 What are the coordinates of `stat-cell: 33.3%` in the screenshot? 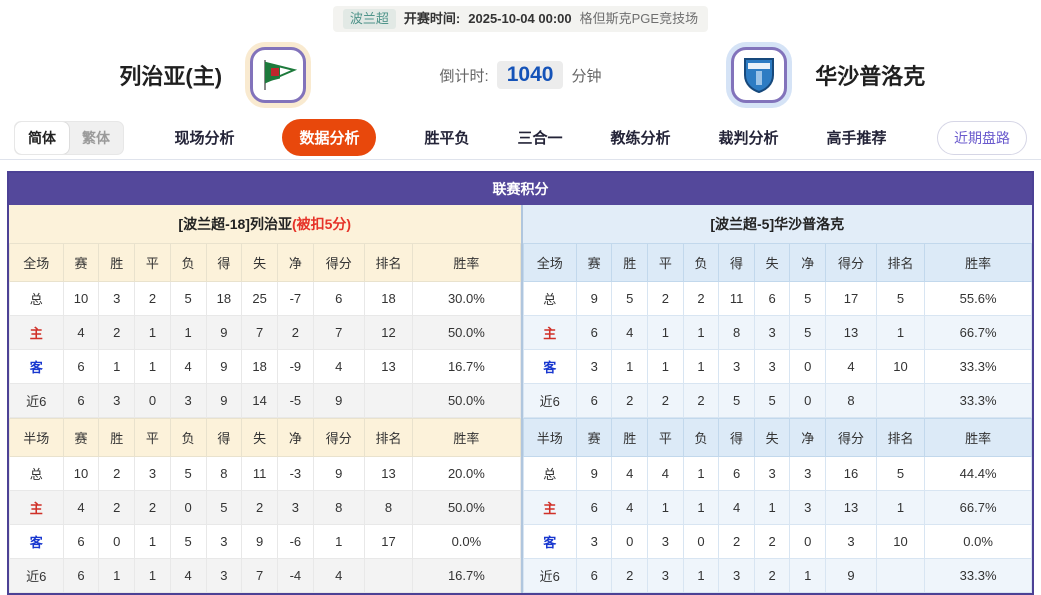 It's located at (978, 576).